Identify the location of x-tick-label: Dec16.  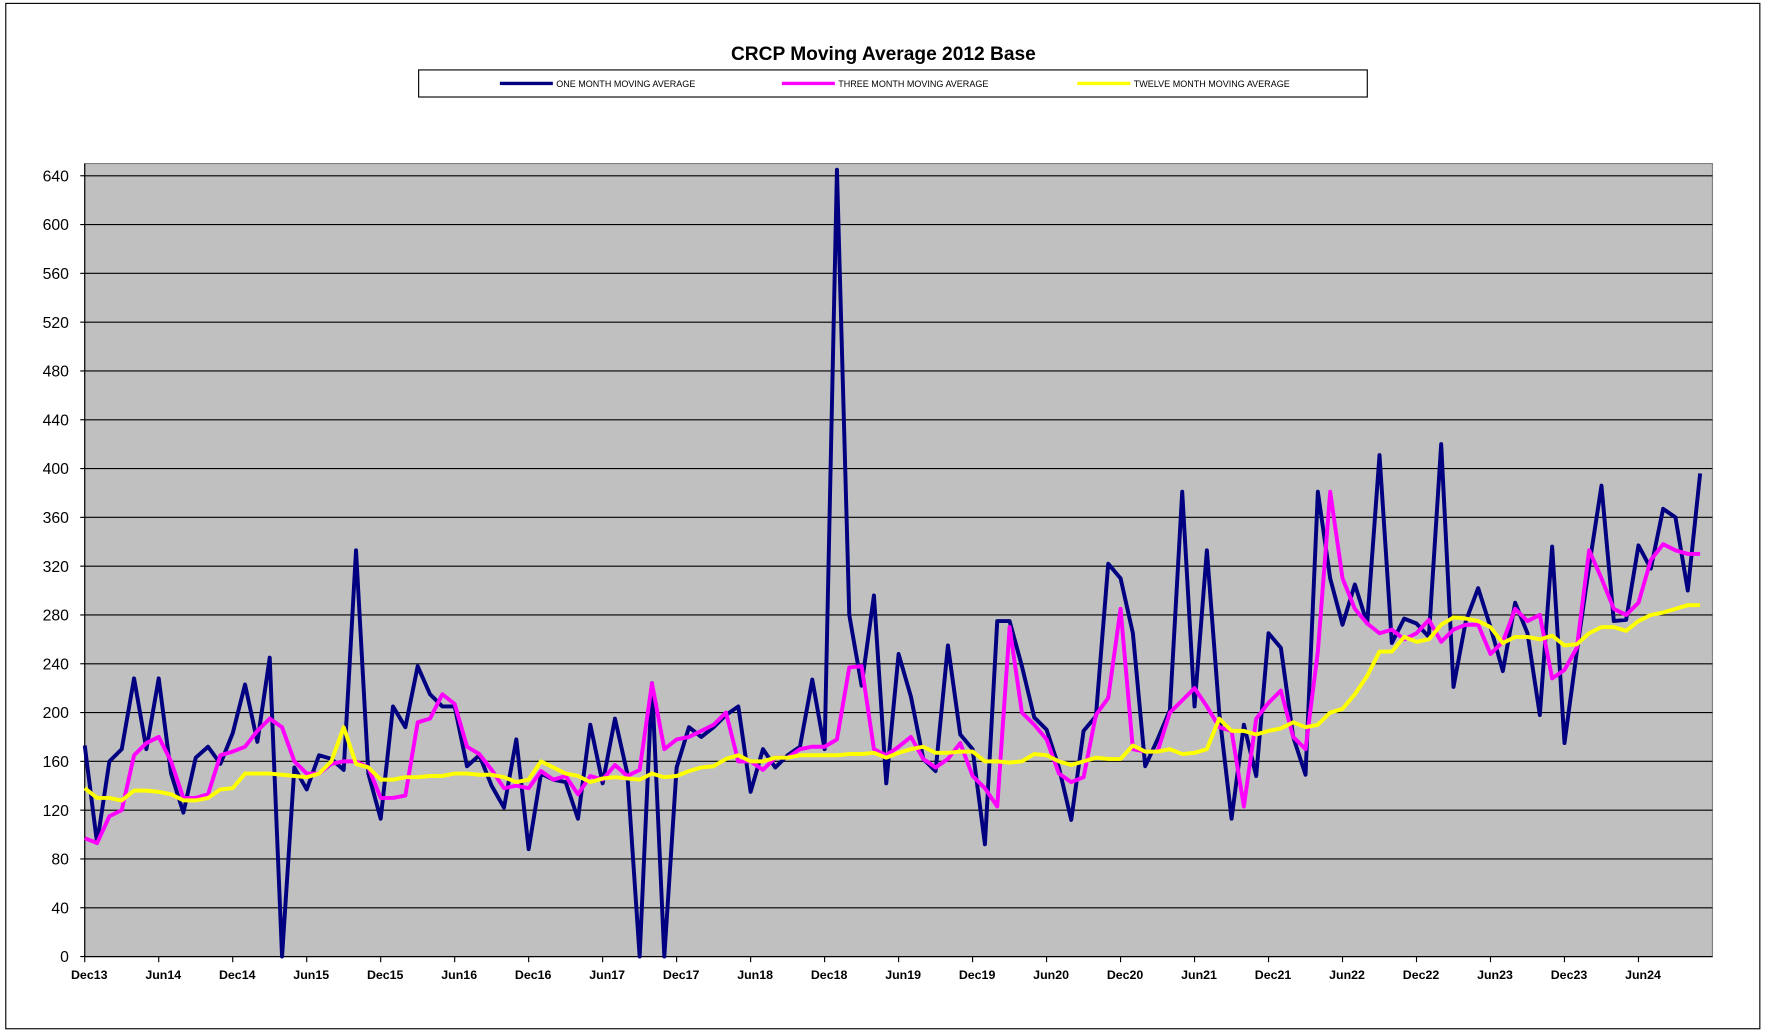
(533, 975).